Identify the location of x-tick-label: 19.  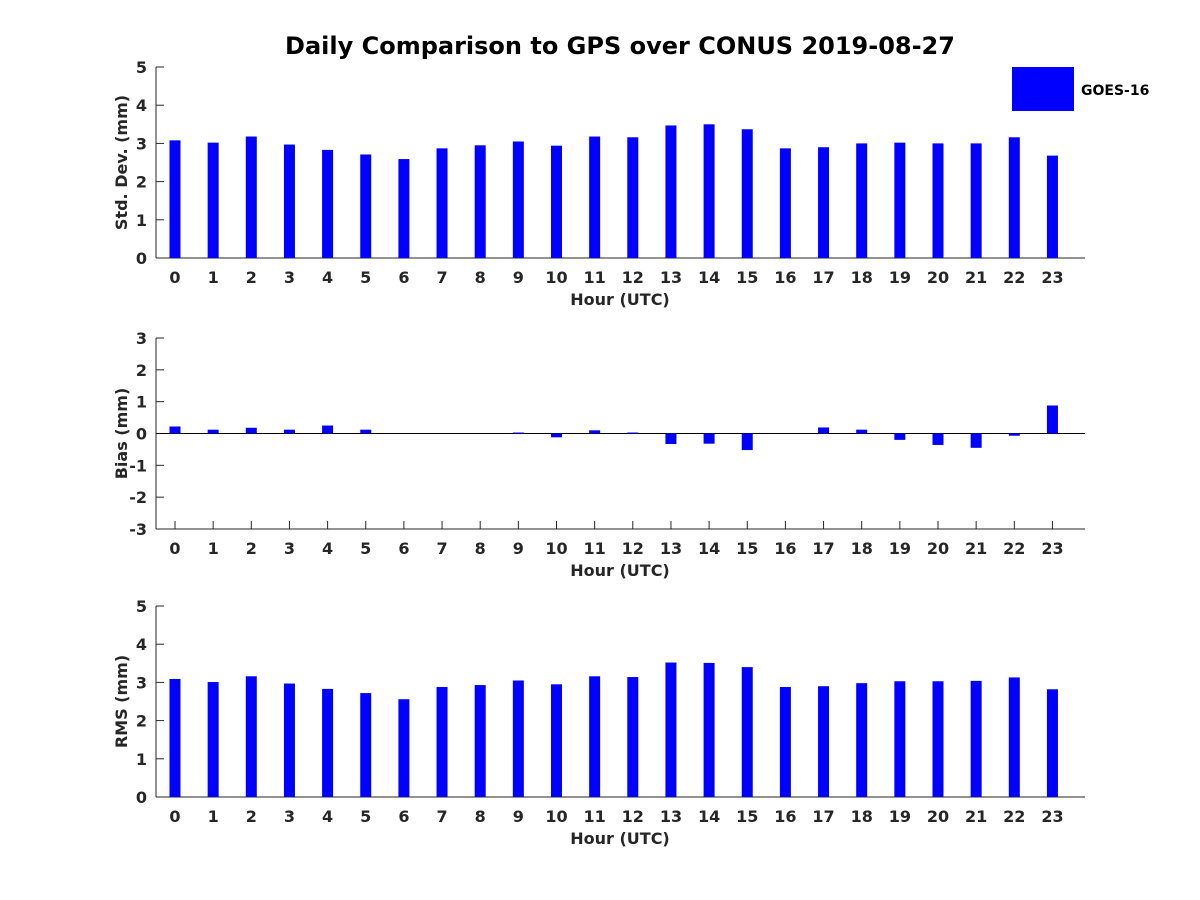
(900, 816).